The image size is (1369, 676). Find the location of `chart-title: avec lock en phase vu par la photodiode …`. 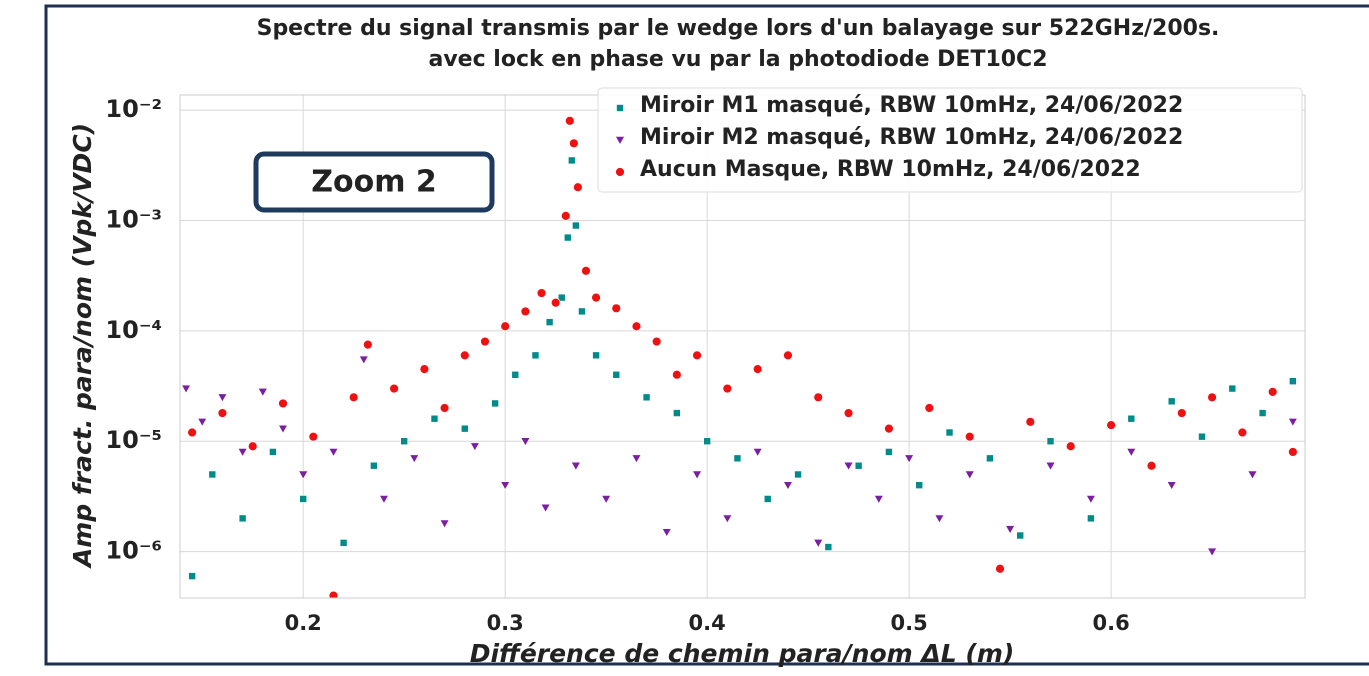

chart-title: avec lock en phase vu par la photodiode … is located at coordinates (737, 59).